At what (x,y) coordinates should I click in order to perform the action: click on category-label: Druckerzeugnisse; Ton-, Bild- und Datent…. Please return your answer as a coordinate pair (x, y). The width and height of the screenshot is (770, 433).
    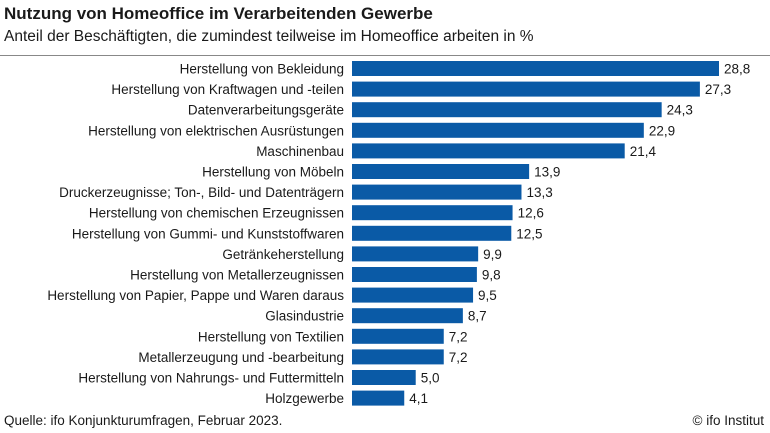
    Looking at the image, I should click on (201, 192).